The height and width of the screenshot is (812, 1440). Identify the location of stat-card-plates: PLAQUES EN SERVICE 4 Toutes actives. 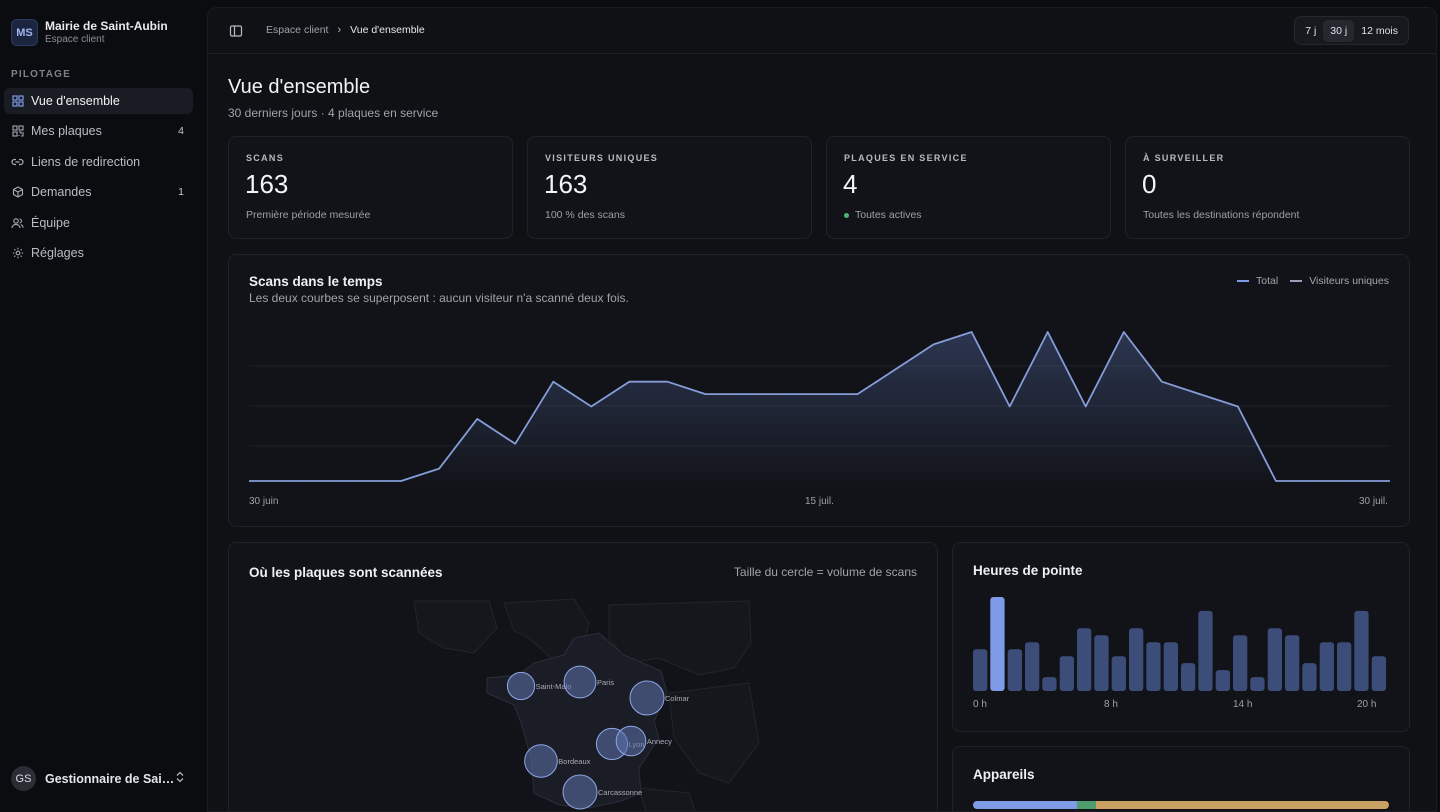
(968, 187).